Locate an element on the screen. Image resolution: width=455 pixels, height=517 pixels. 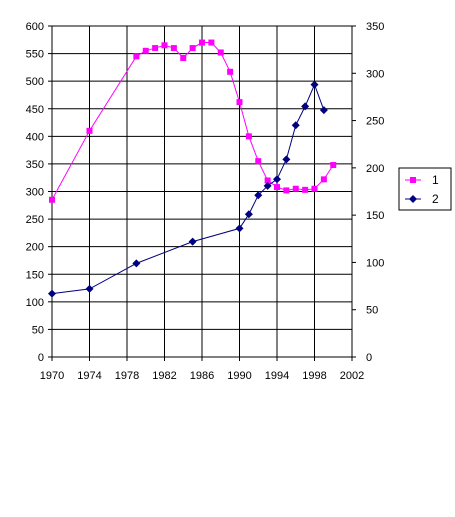
left-y-tick-label: 350 is located at coordinates (35, 165).